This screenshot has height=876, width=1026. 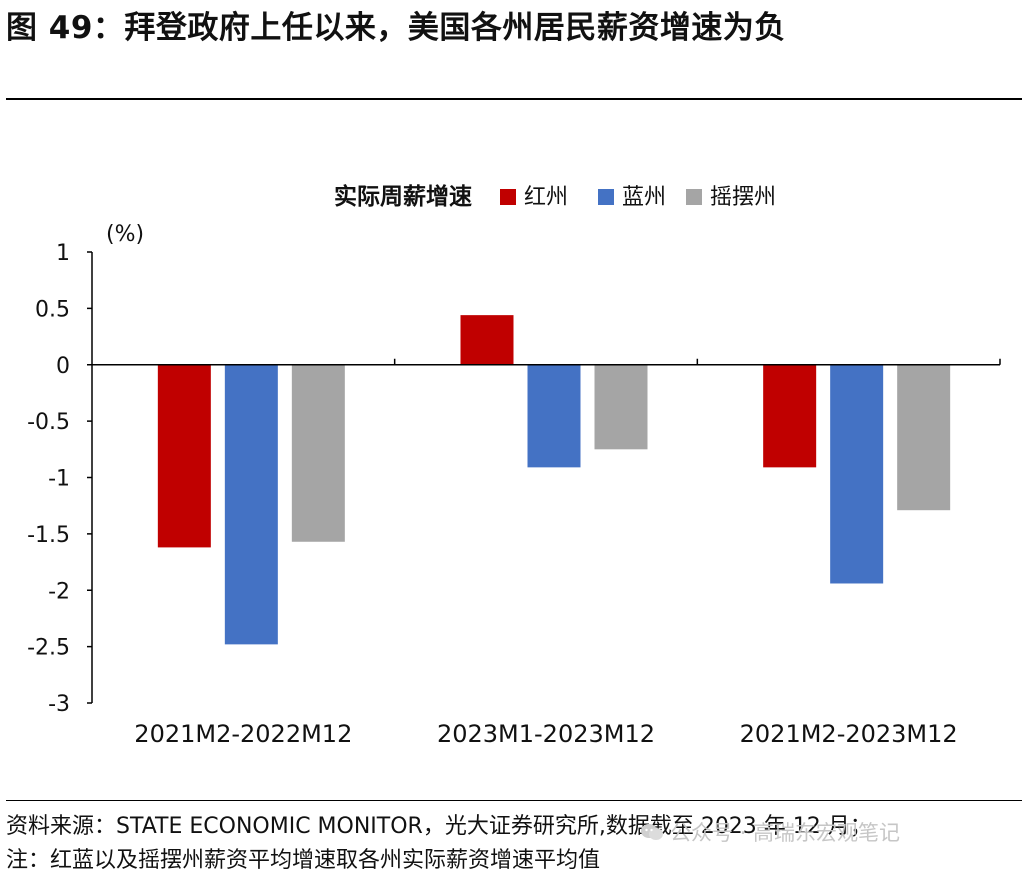 What do you see at coordinates (546, 197) in the screenshot?
I see `legend-label: 红州` at bounding box center [546, 197].